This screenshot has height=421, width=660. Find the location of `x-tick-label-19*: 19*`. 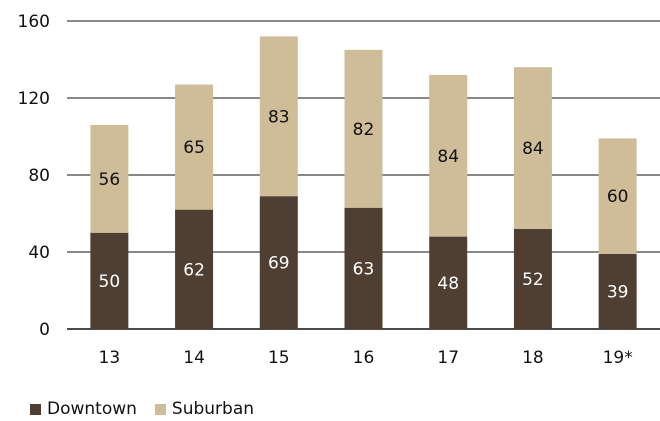

x-tick-label-19*: 19* is located at coordinates (618, 358).